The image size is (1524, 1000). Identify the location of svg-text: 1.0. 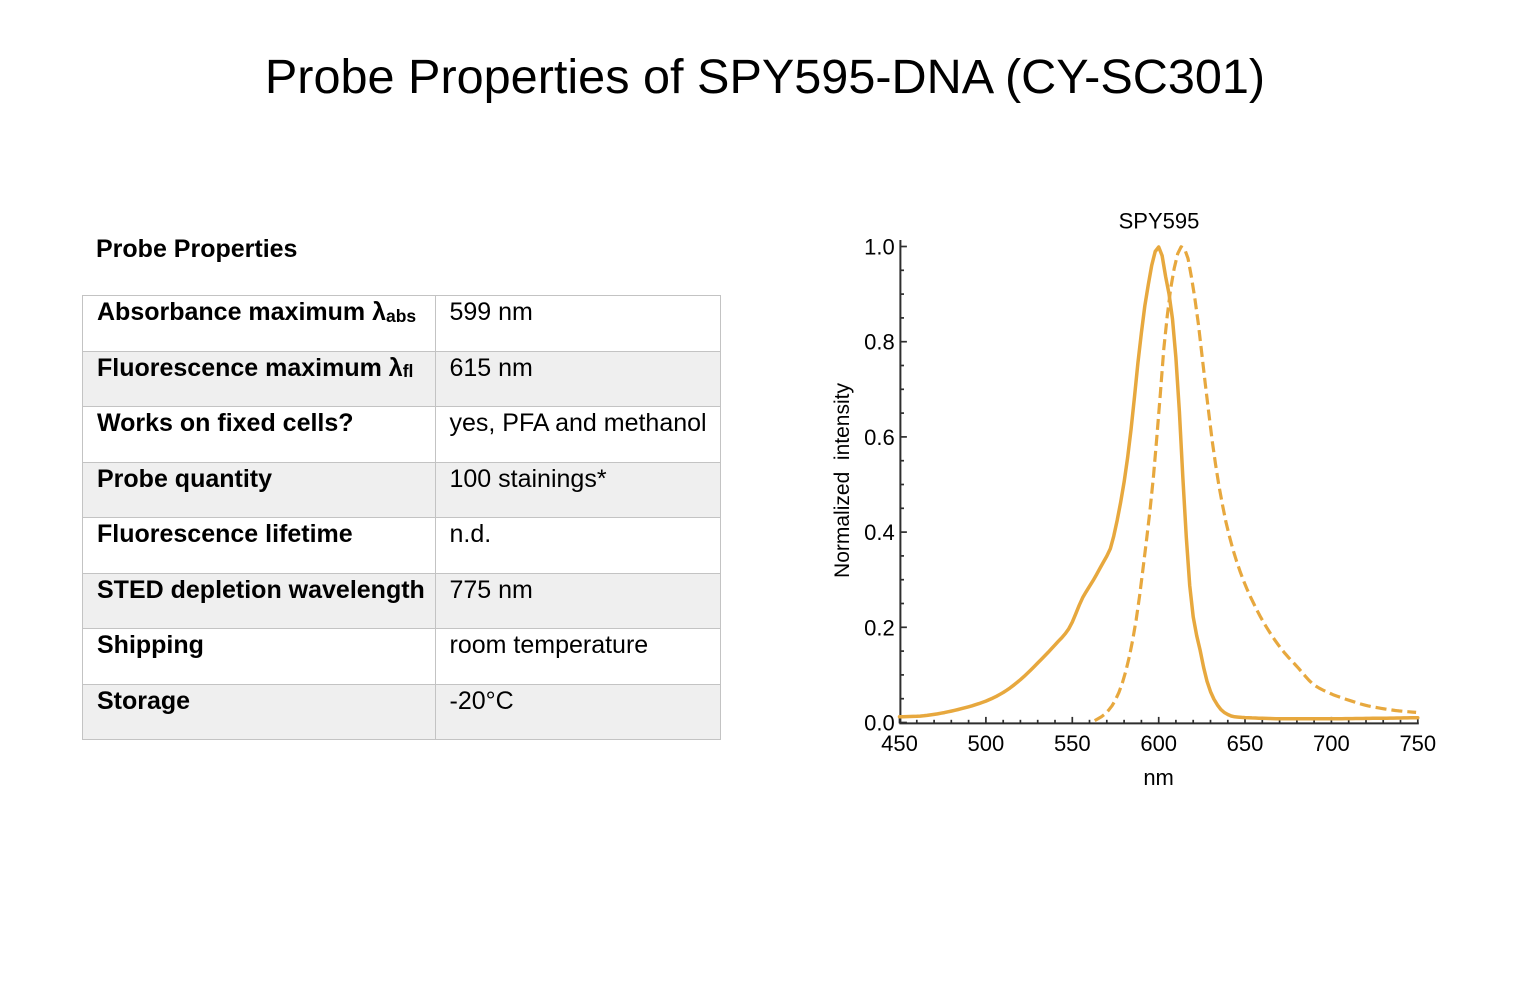
(879, 247).